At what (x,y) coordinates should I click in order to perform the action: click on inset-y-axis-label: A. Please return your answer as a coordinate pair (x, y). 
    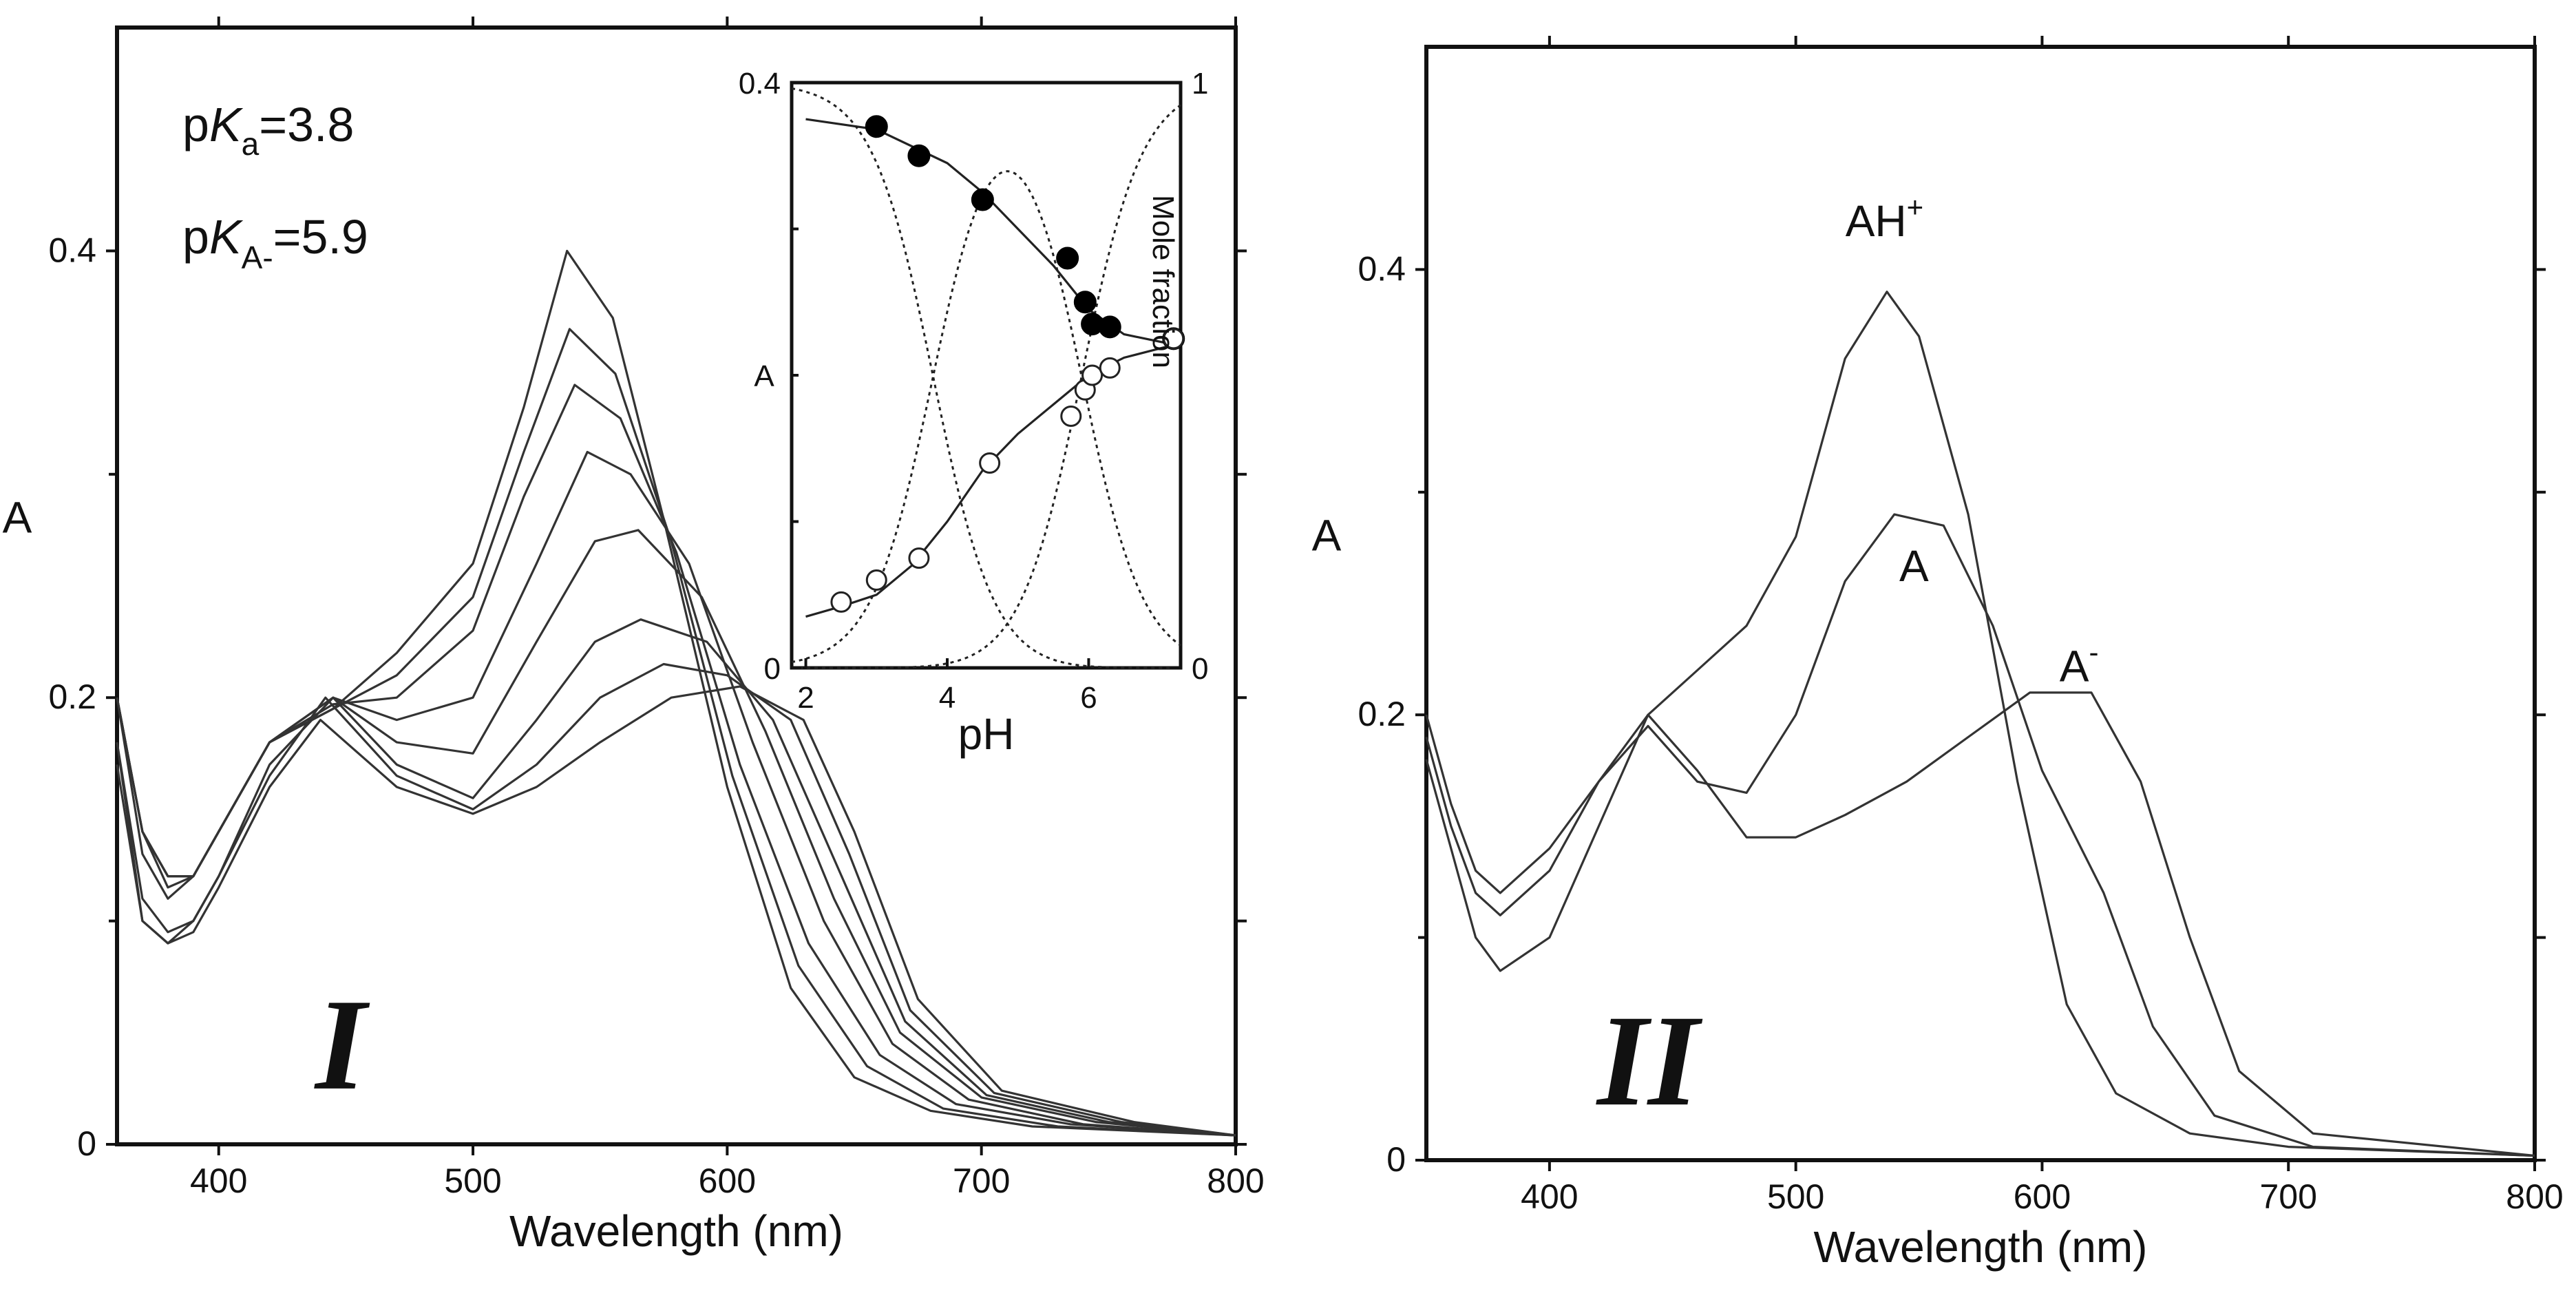
    Looking at the image, I should click on (764, 376).